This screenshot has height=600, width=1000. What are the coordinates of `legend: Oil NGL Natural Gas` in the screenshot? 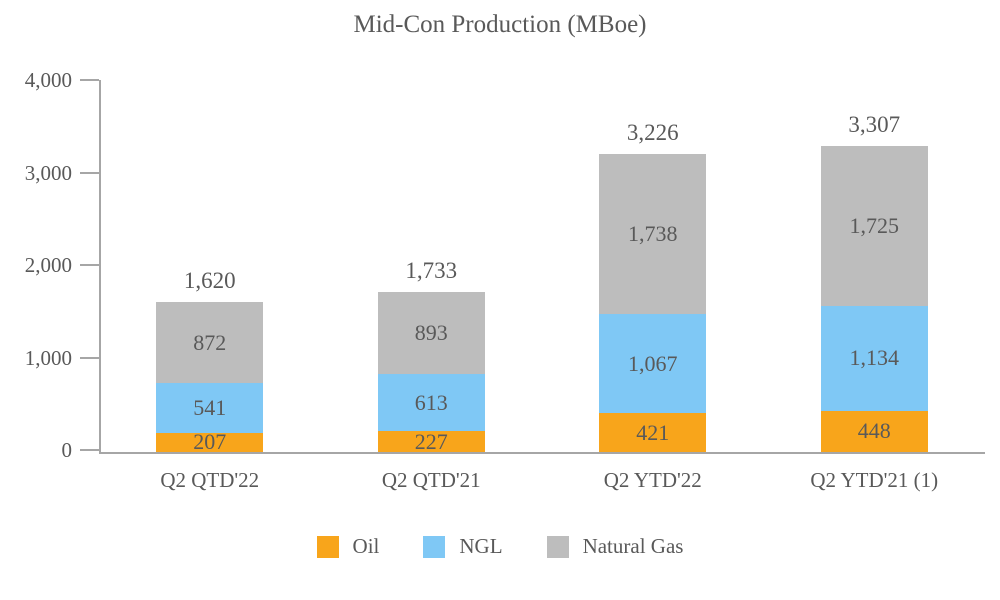 It's located at (500, 546).